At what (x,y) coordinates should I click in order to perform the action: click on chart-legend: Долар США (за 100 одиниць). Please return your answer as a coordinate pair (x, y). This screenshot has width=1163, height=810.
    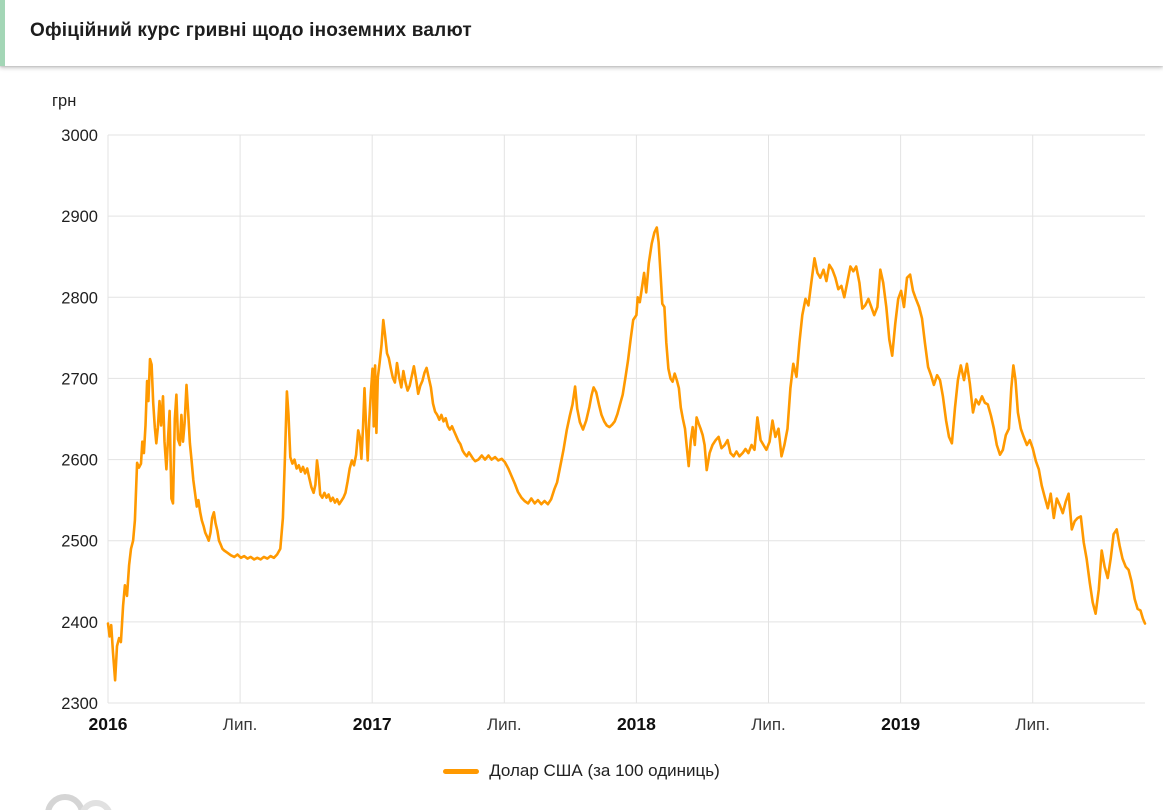
    Looking at the image, I should click on (581, 771).